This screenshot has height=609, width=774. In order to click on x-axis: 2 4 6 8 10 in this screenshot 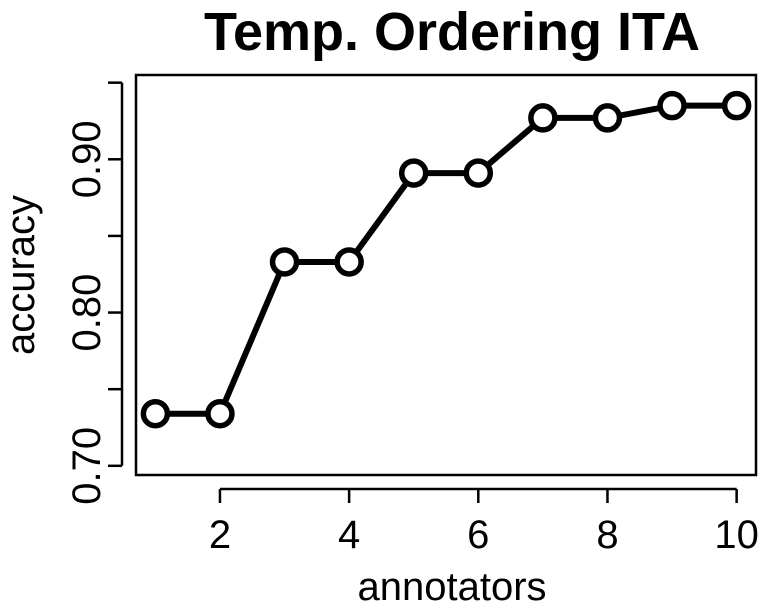, I will do `click(484, 522)`.